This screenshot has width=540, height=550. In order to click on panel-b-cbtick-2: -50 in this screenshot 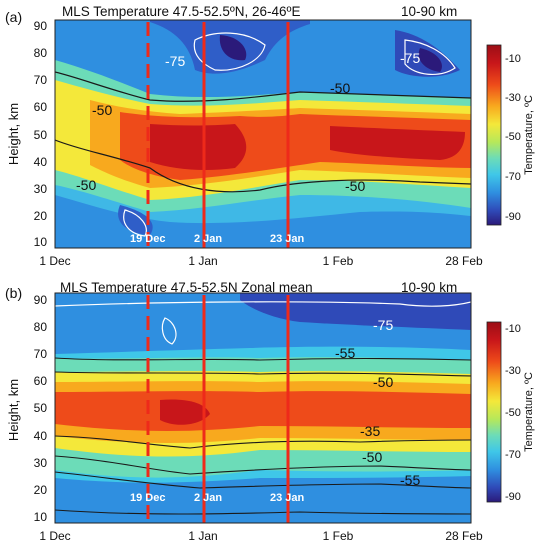, I will do `click(513, 413)`.